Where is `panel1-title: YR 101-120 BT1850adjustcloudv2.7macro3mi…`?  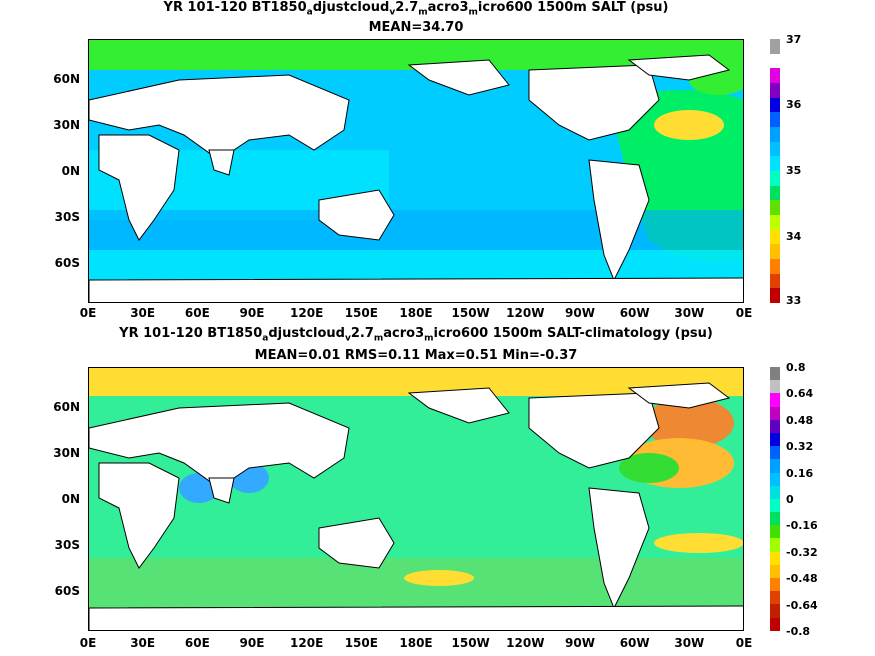
panel1-title: YR 101-120 BT1850adjustcloudv2.7macro3mi… is located at coordinates (416, 9).